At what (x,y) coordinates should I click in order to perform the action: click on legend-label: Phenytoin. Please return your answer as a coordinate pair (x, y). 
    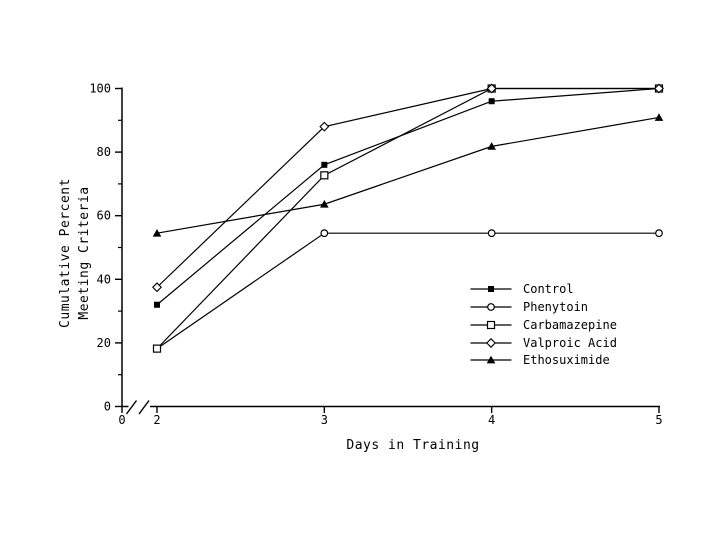
    Looking at the image, I should click on (556, 307).